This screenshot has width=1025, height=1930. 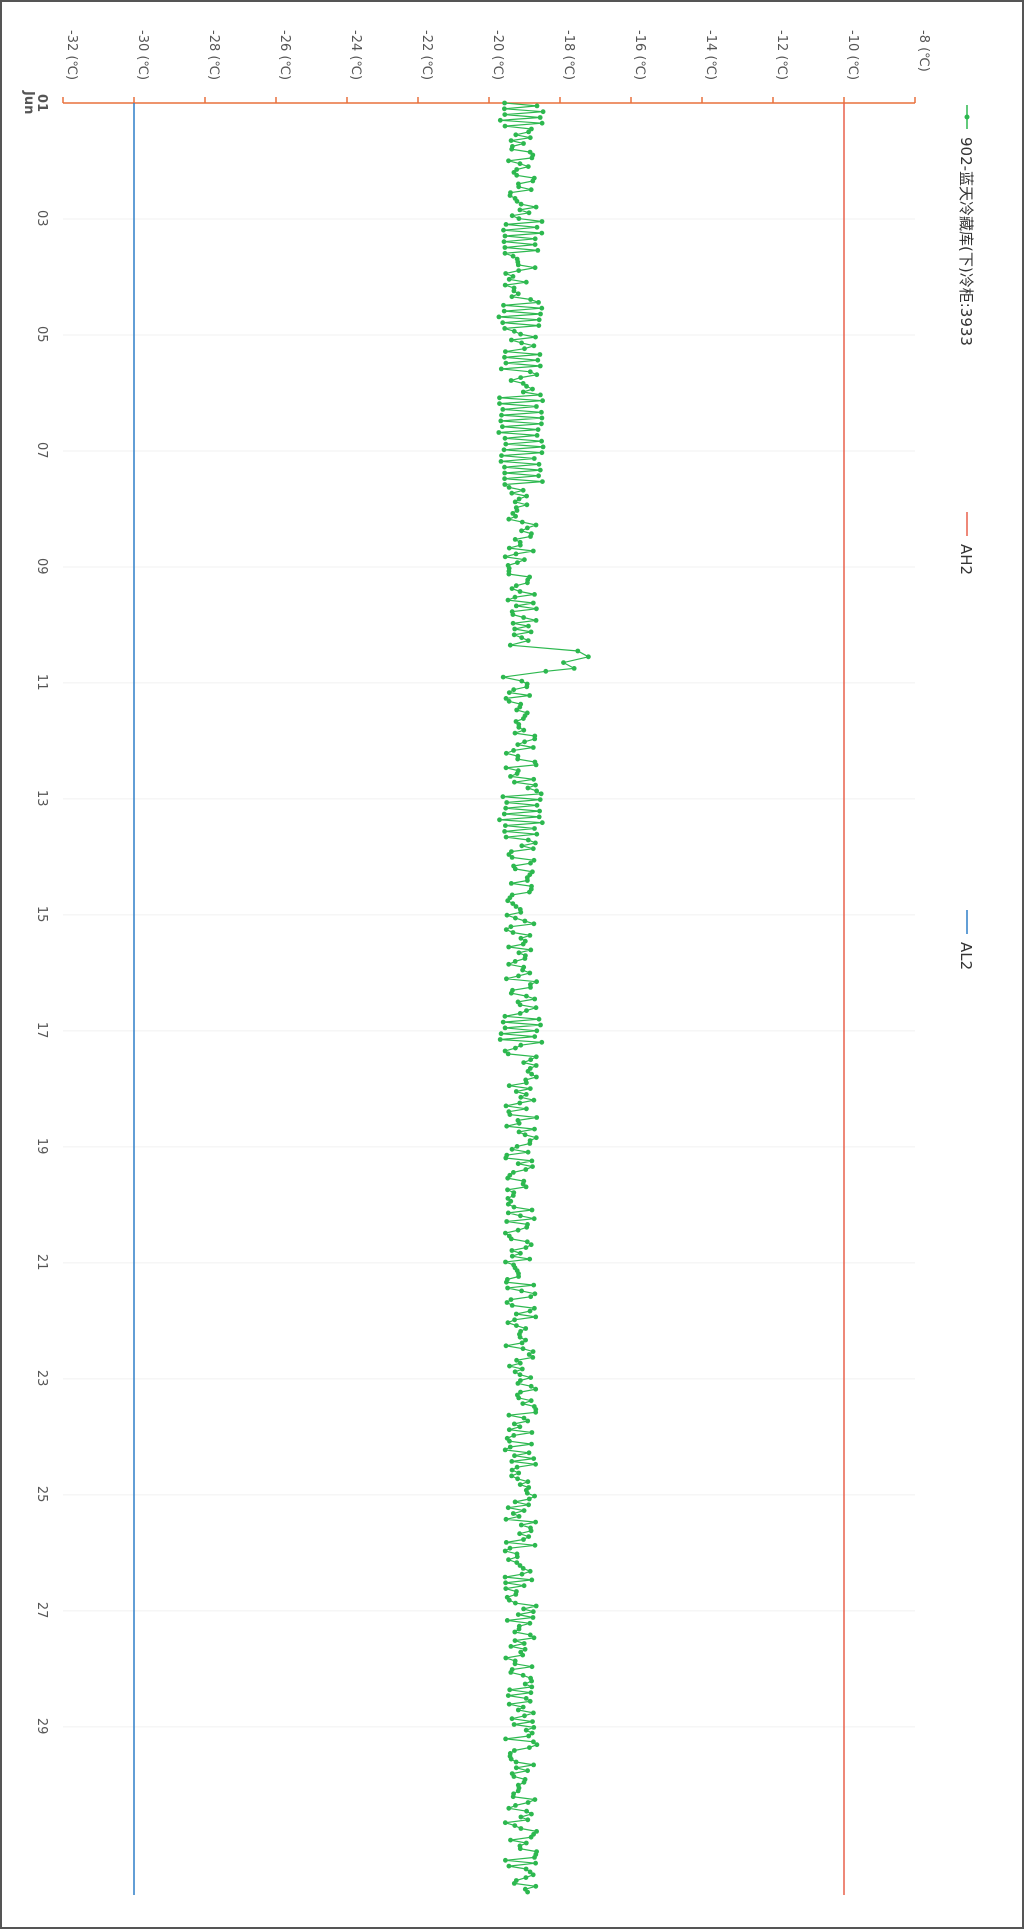 I want to click on legend-label: AH2, so click(x=966, y=559).